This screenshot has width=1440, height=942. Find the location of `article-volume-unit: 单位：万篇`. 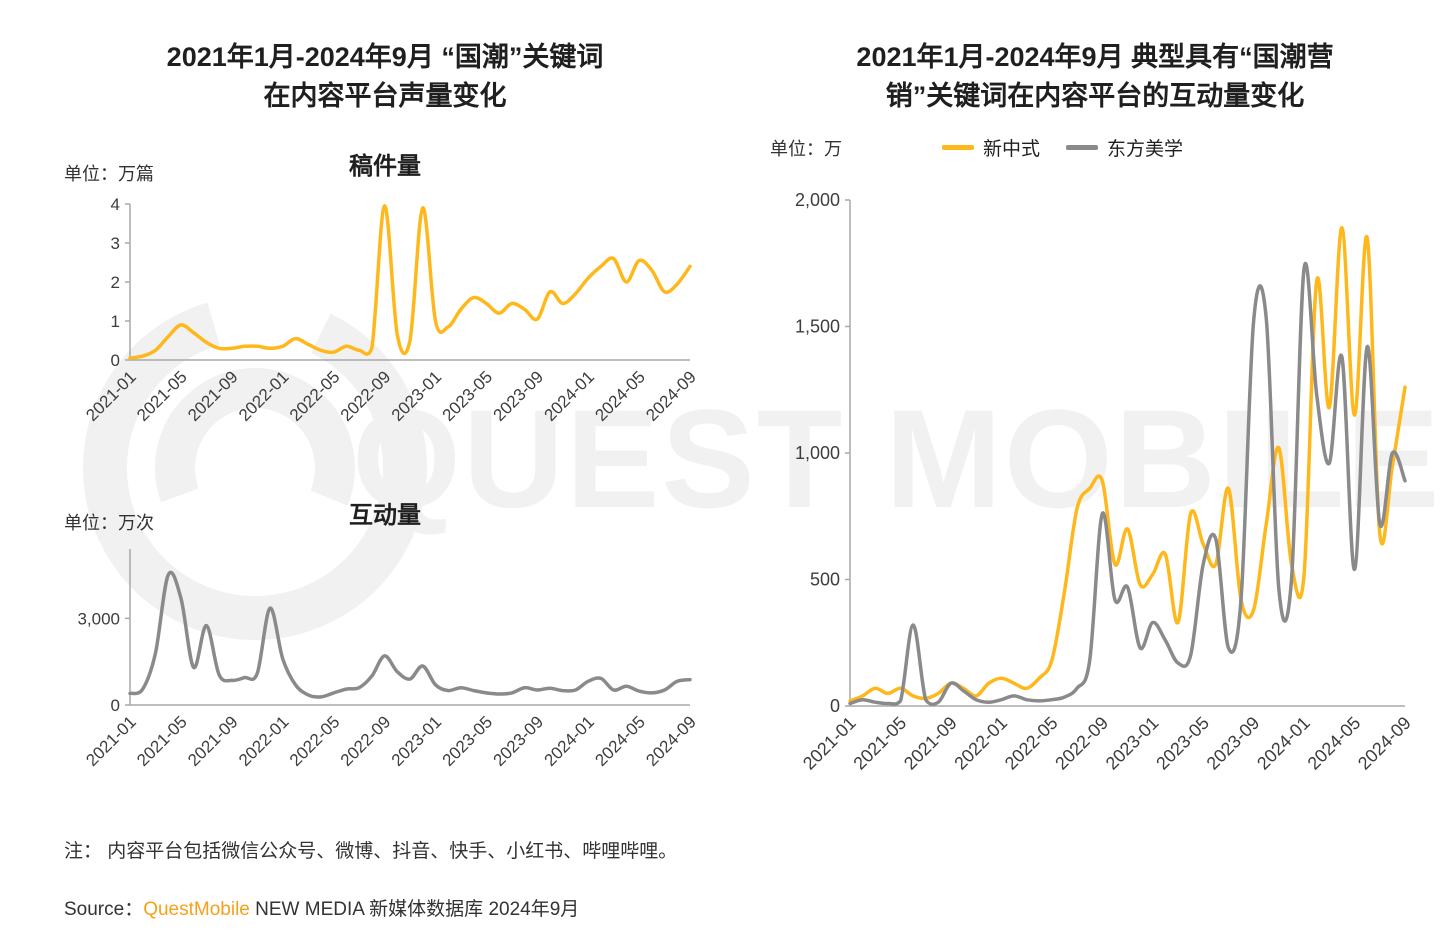

article-volume-unit: 单位：万篇 is located at coordinates (109, 174).